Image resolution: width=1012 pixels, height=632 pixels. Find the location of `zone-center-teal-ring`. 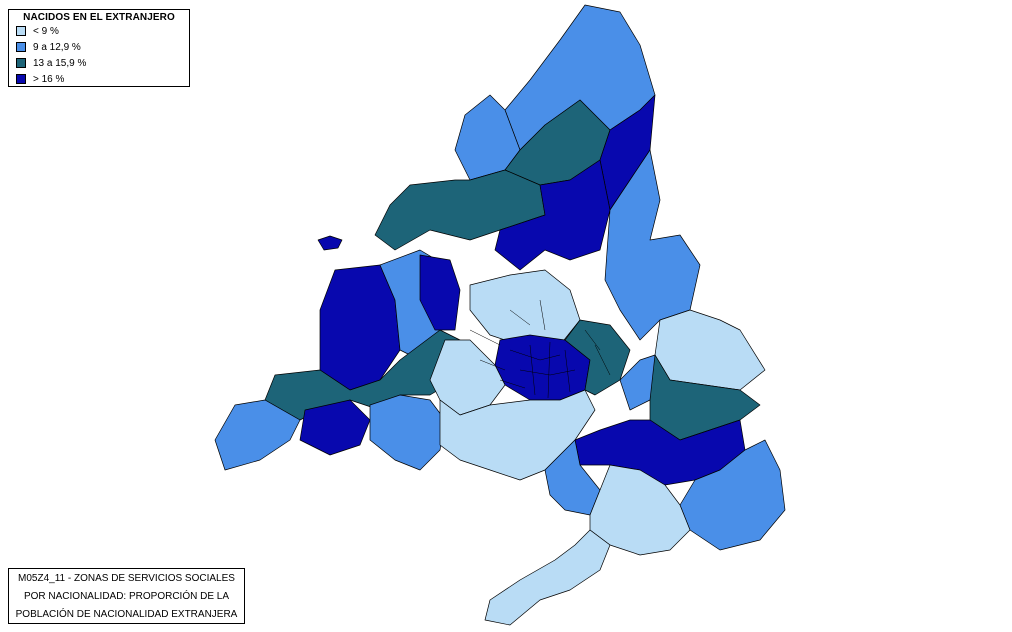

zone-center-teal-ring is located at coordinates (597, 357).